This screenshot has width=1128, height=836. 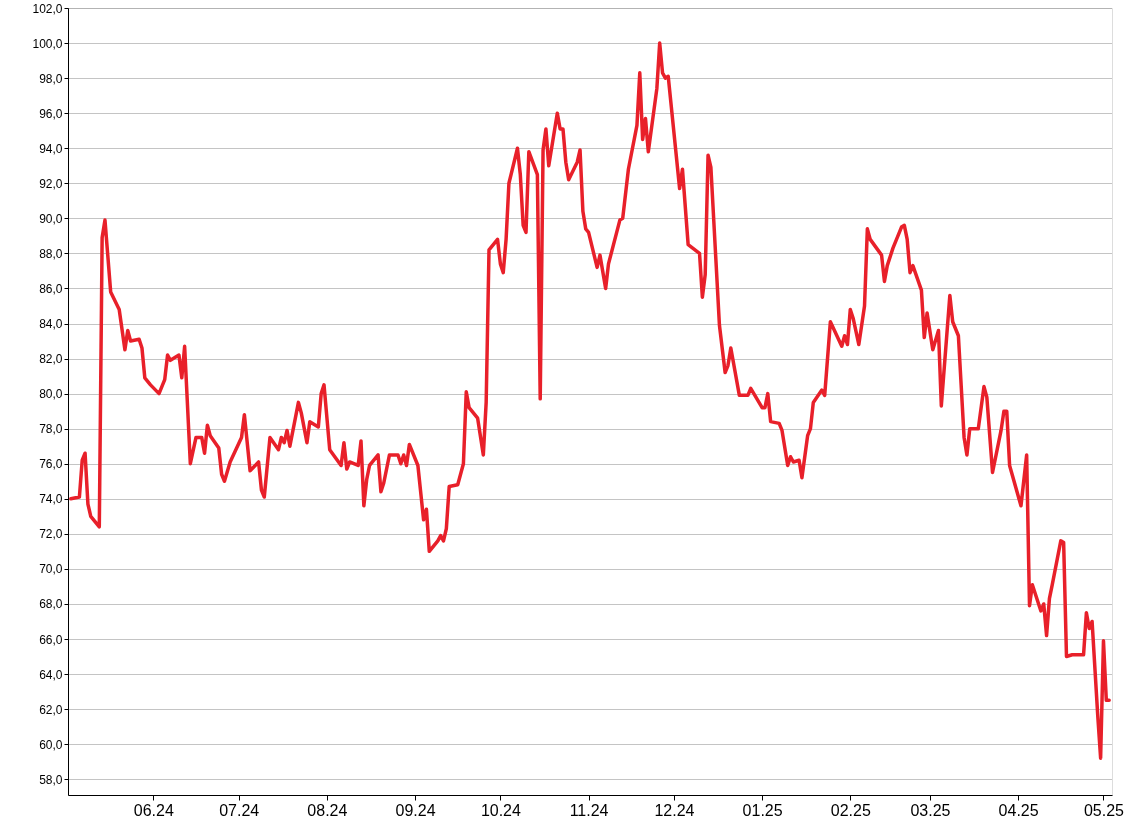 I want to click on x-tick-label: 02.25, so click(x=850, y=810).